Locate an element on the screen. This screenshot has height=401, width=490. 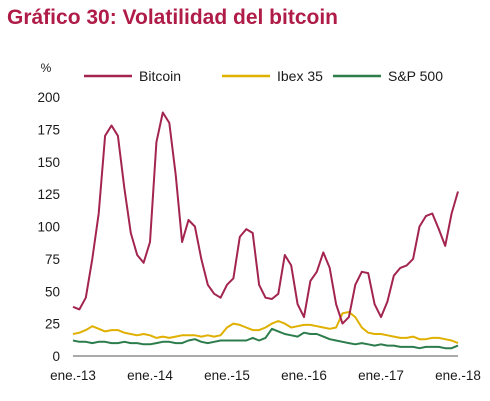
x-tick-label: ene.-13 is located at coordinates (73, 375).